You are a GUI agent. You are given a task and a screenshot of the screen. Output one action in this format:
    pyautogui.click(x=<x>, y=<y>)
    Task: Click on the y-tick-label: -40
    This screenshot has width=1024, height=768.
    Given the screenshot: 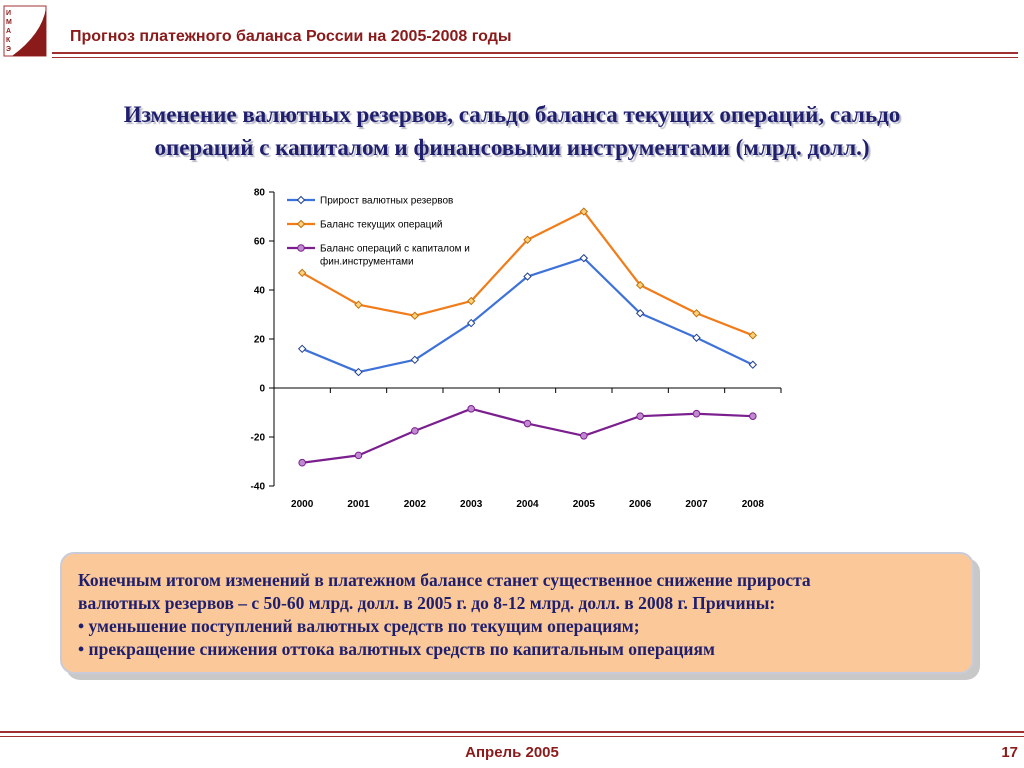 What is the action you would take?
    pyautogui.click(x=258, y=487)
    